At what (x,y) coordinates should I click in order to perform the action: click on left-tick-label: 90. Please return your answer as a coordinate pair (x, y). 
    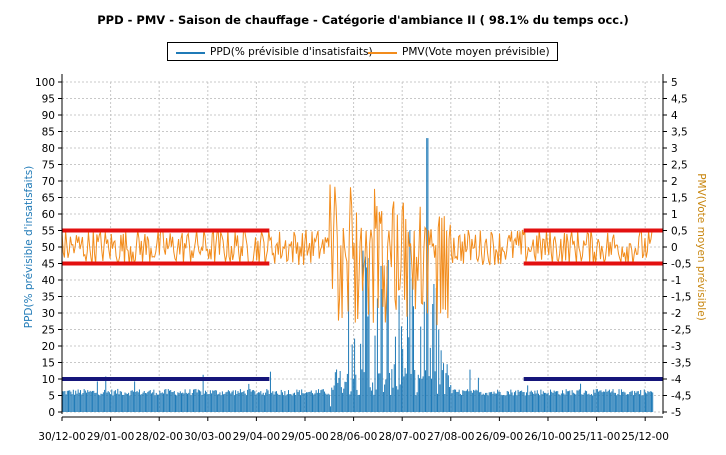
    Looking at the image, I should click on (48, 116).